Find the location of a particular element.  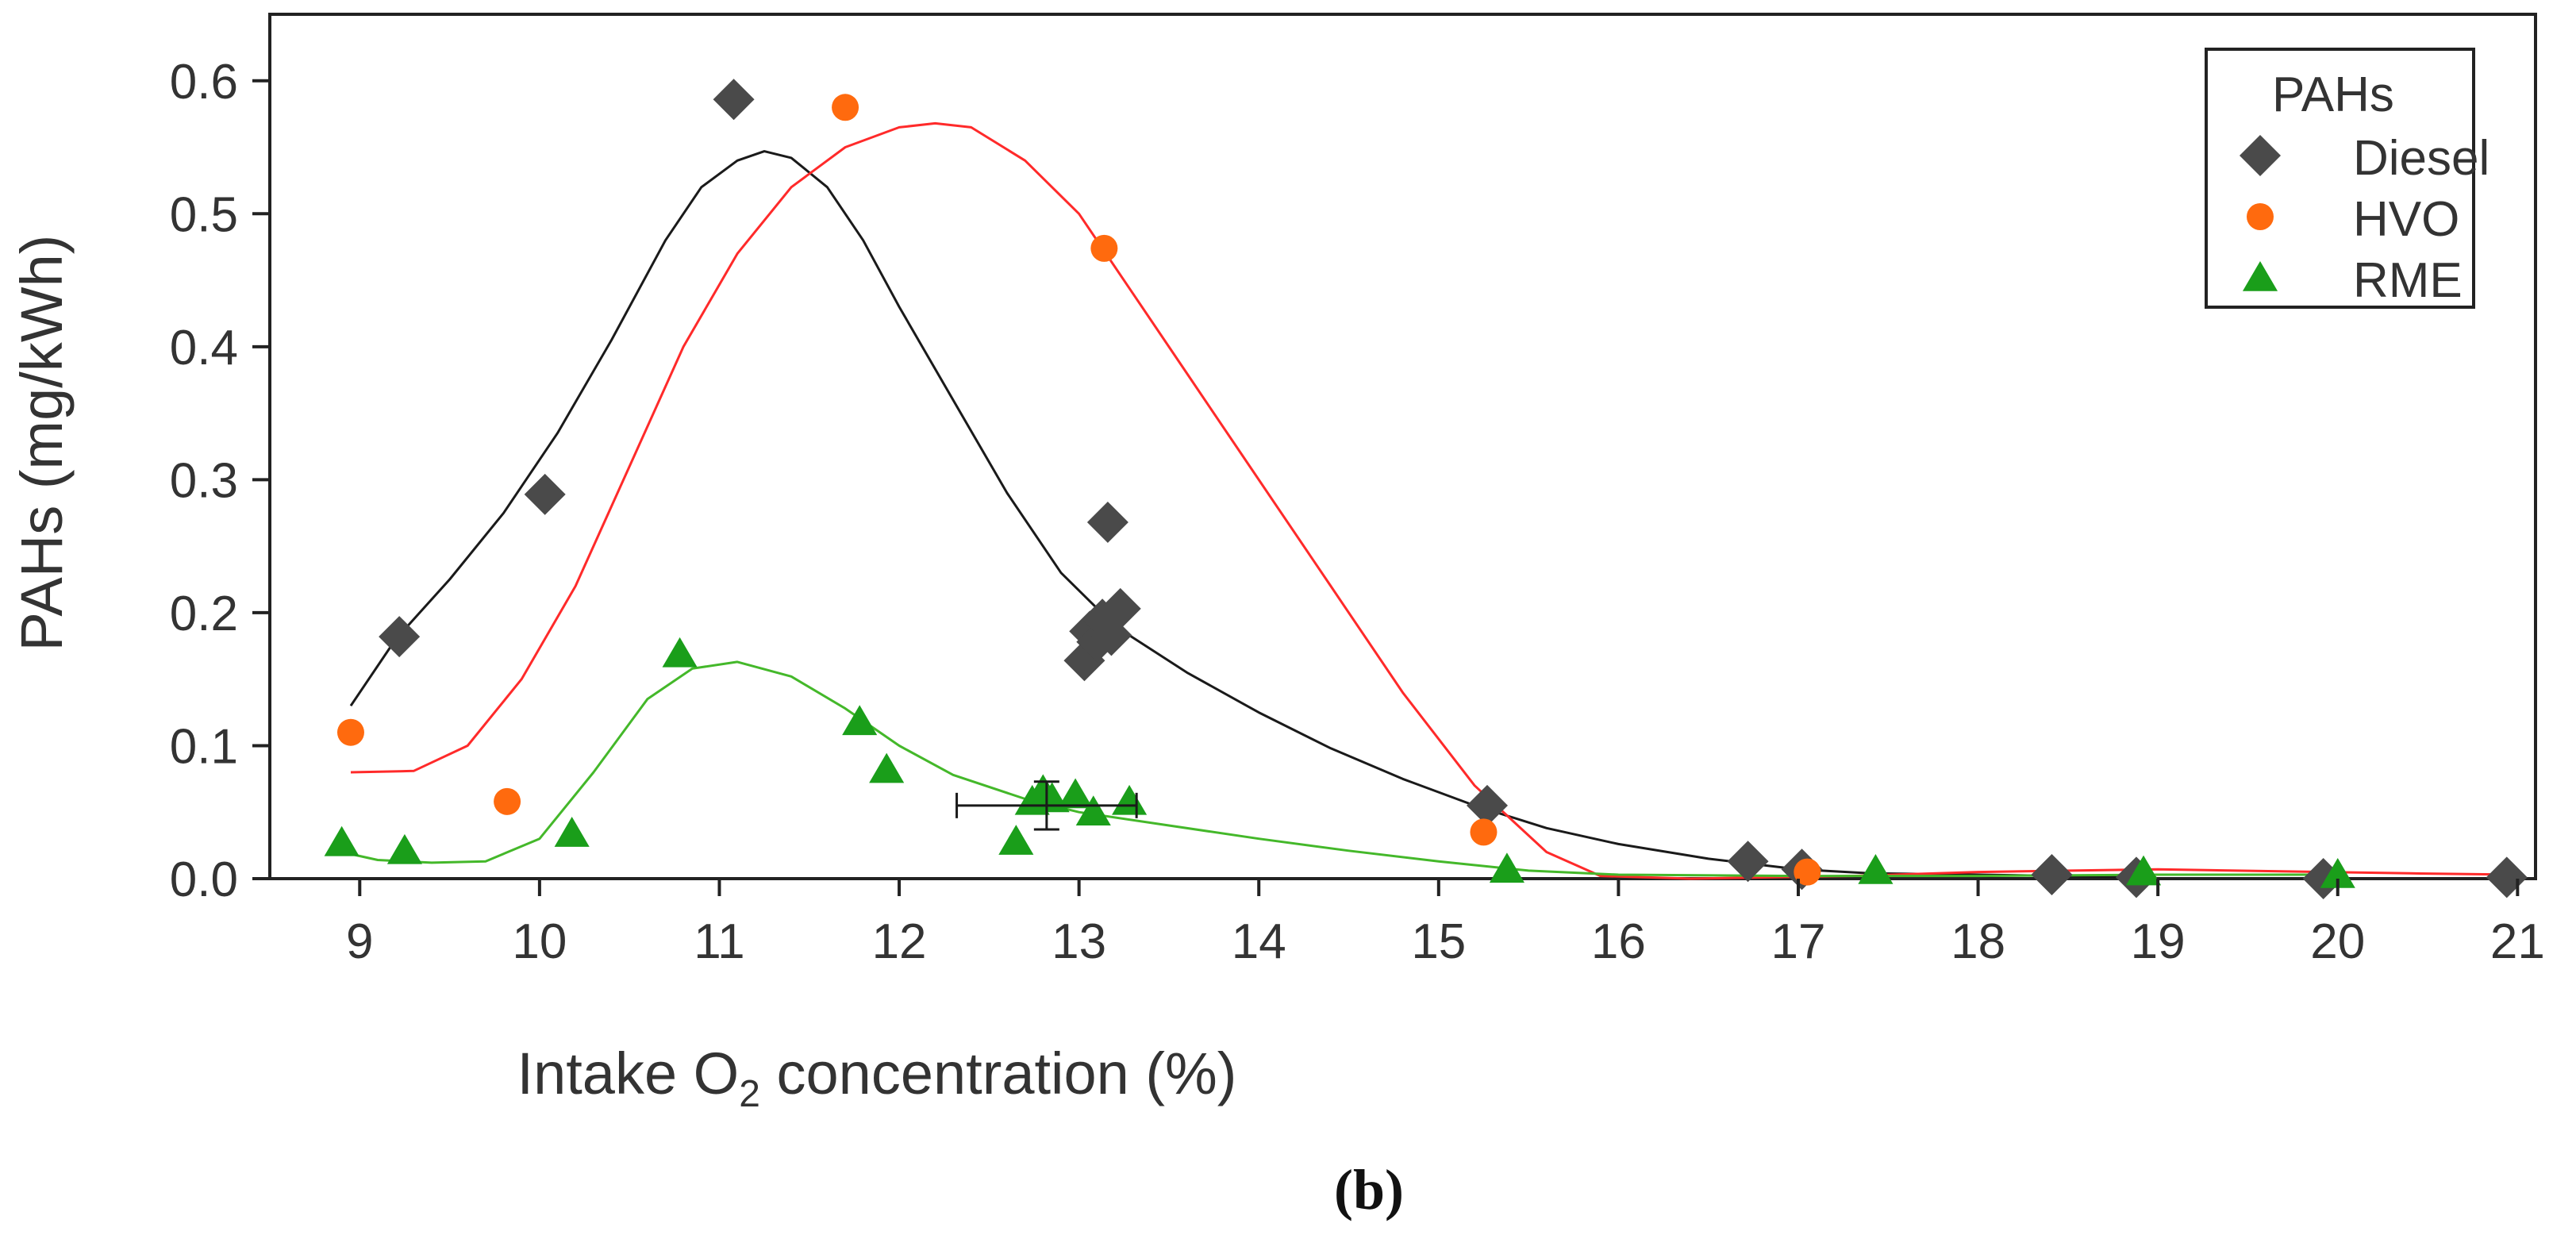

x-tick-label: 17 is located at coordinates (1798, 941).